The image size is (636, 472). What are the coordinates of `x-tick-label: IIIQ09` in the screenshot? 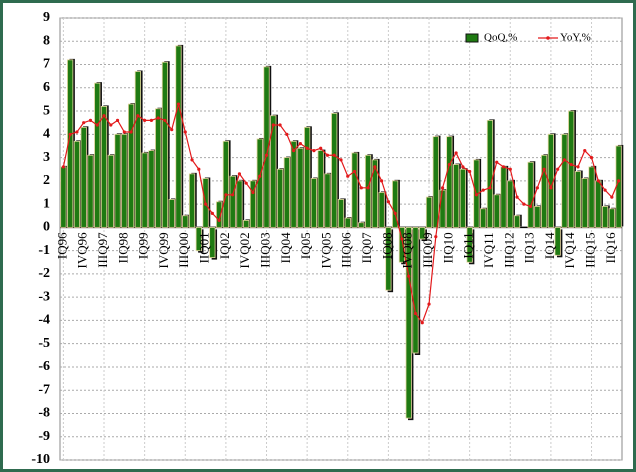 It's located at (427, 249).